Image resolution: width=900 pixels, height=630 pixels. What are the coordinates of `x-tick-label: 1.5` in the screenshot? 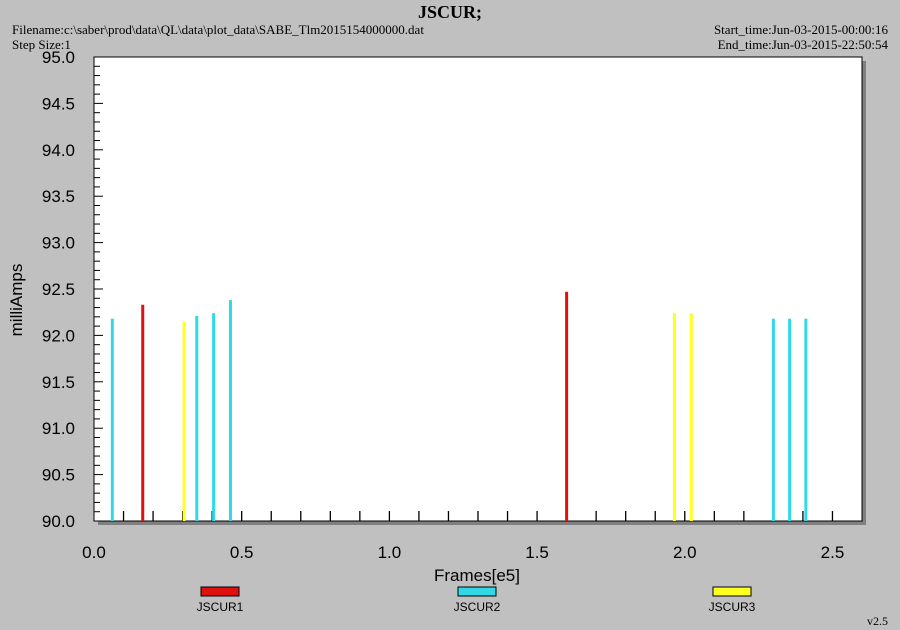 It's located at (537, 552).